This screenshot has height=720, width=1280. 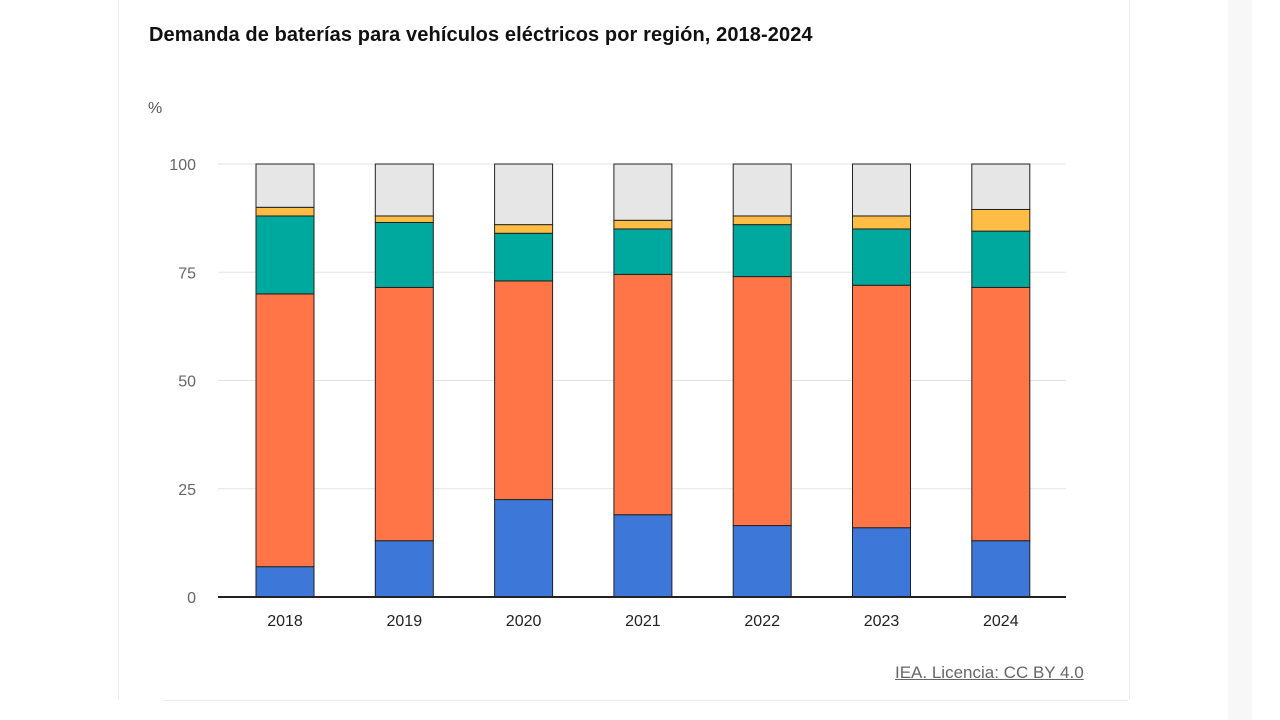 What do you see at coordinates (285, 621) in the screenshot?
I see `x-tick-label: 2018` at bounding box center [285, 621].